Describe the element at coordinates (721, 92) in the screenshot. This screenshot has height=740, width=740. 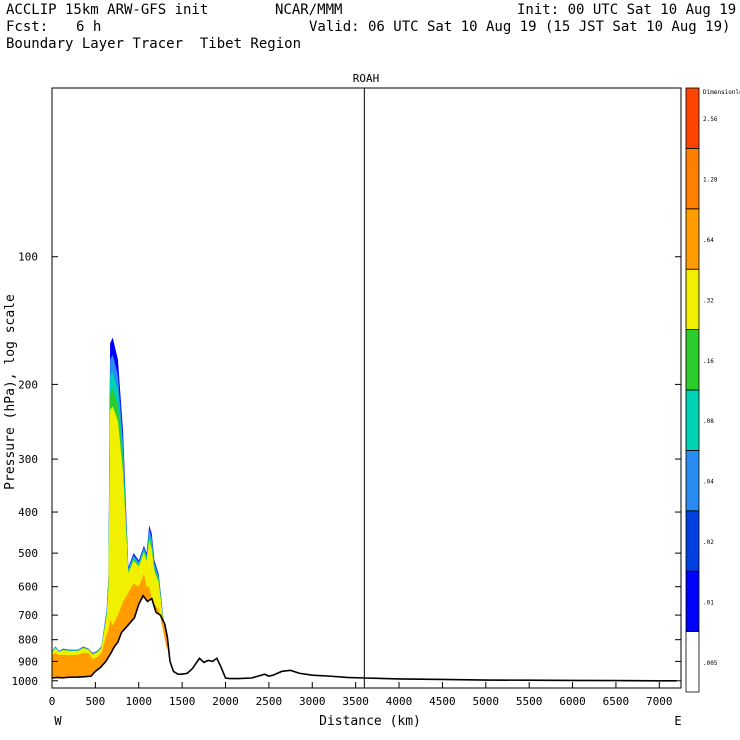
I see `colorbar-label: Dimensionless` at that location.